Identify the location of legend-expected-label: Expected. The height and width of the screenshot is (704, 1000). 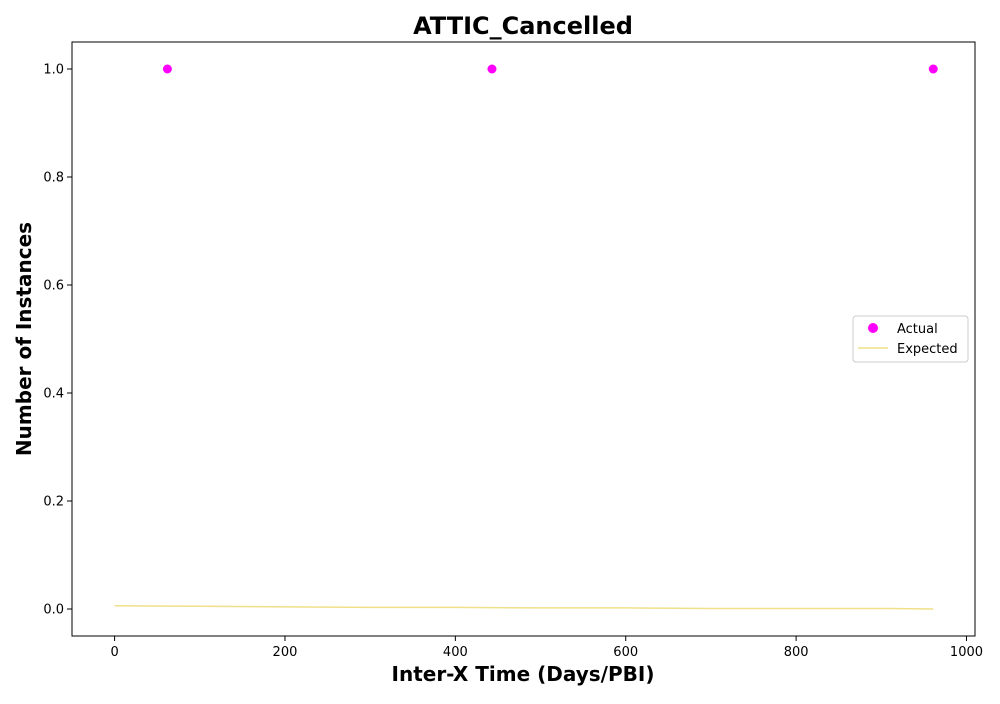
(927, 349).